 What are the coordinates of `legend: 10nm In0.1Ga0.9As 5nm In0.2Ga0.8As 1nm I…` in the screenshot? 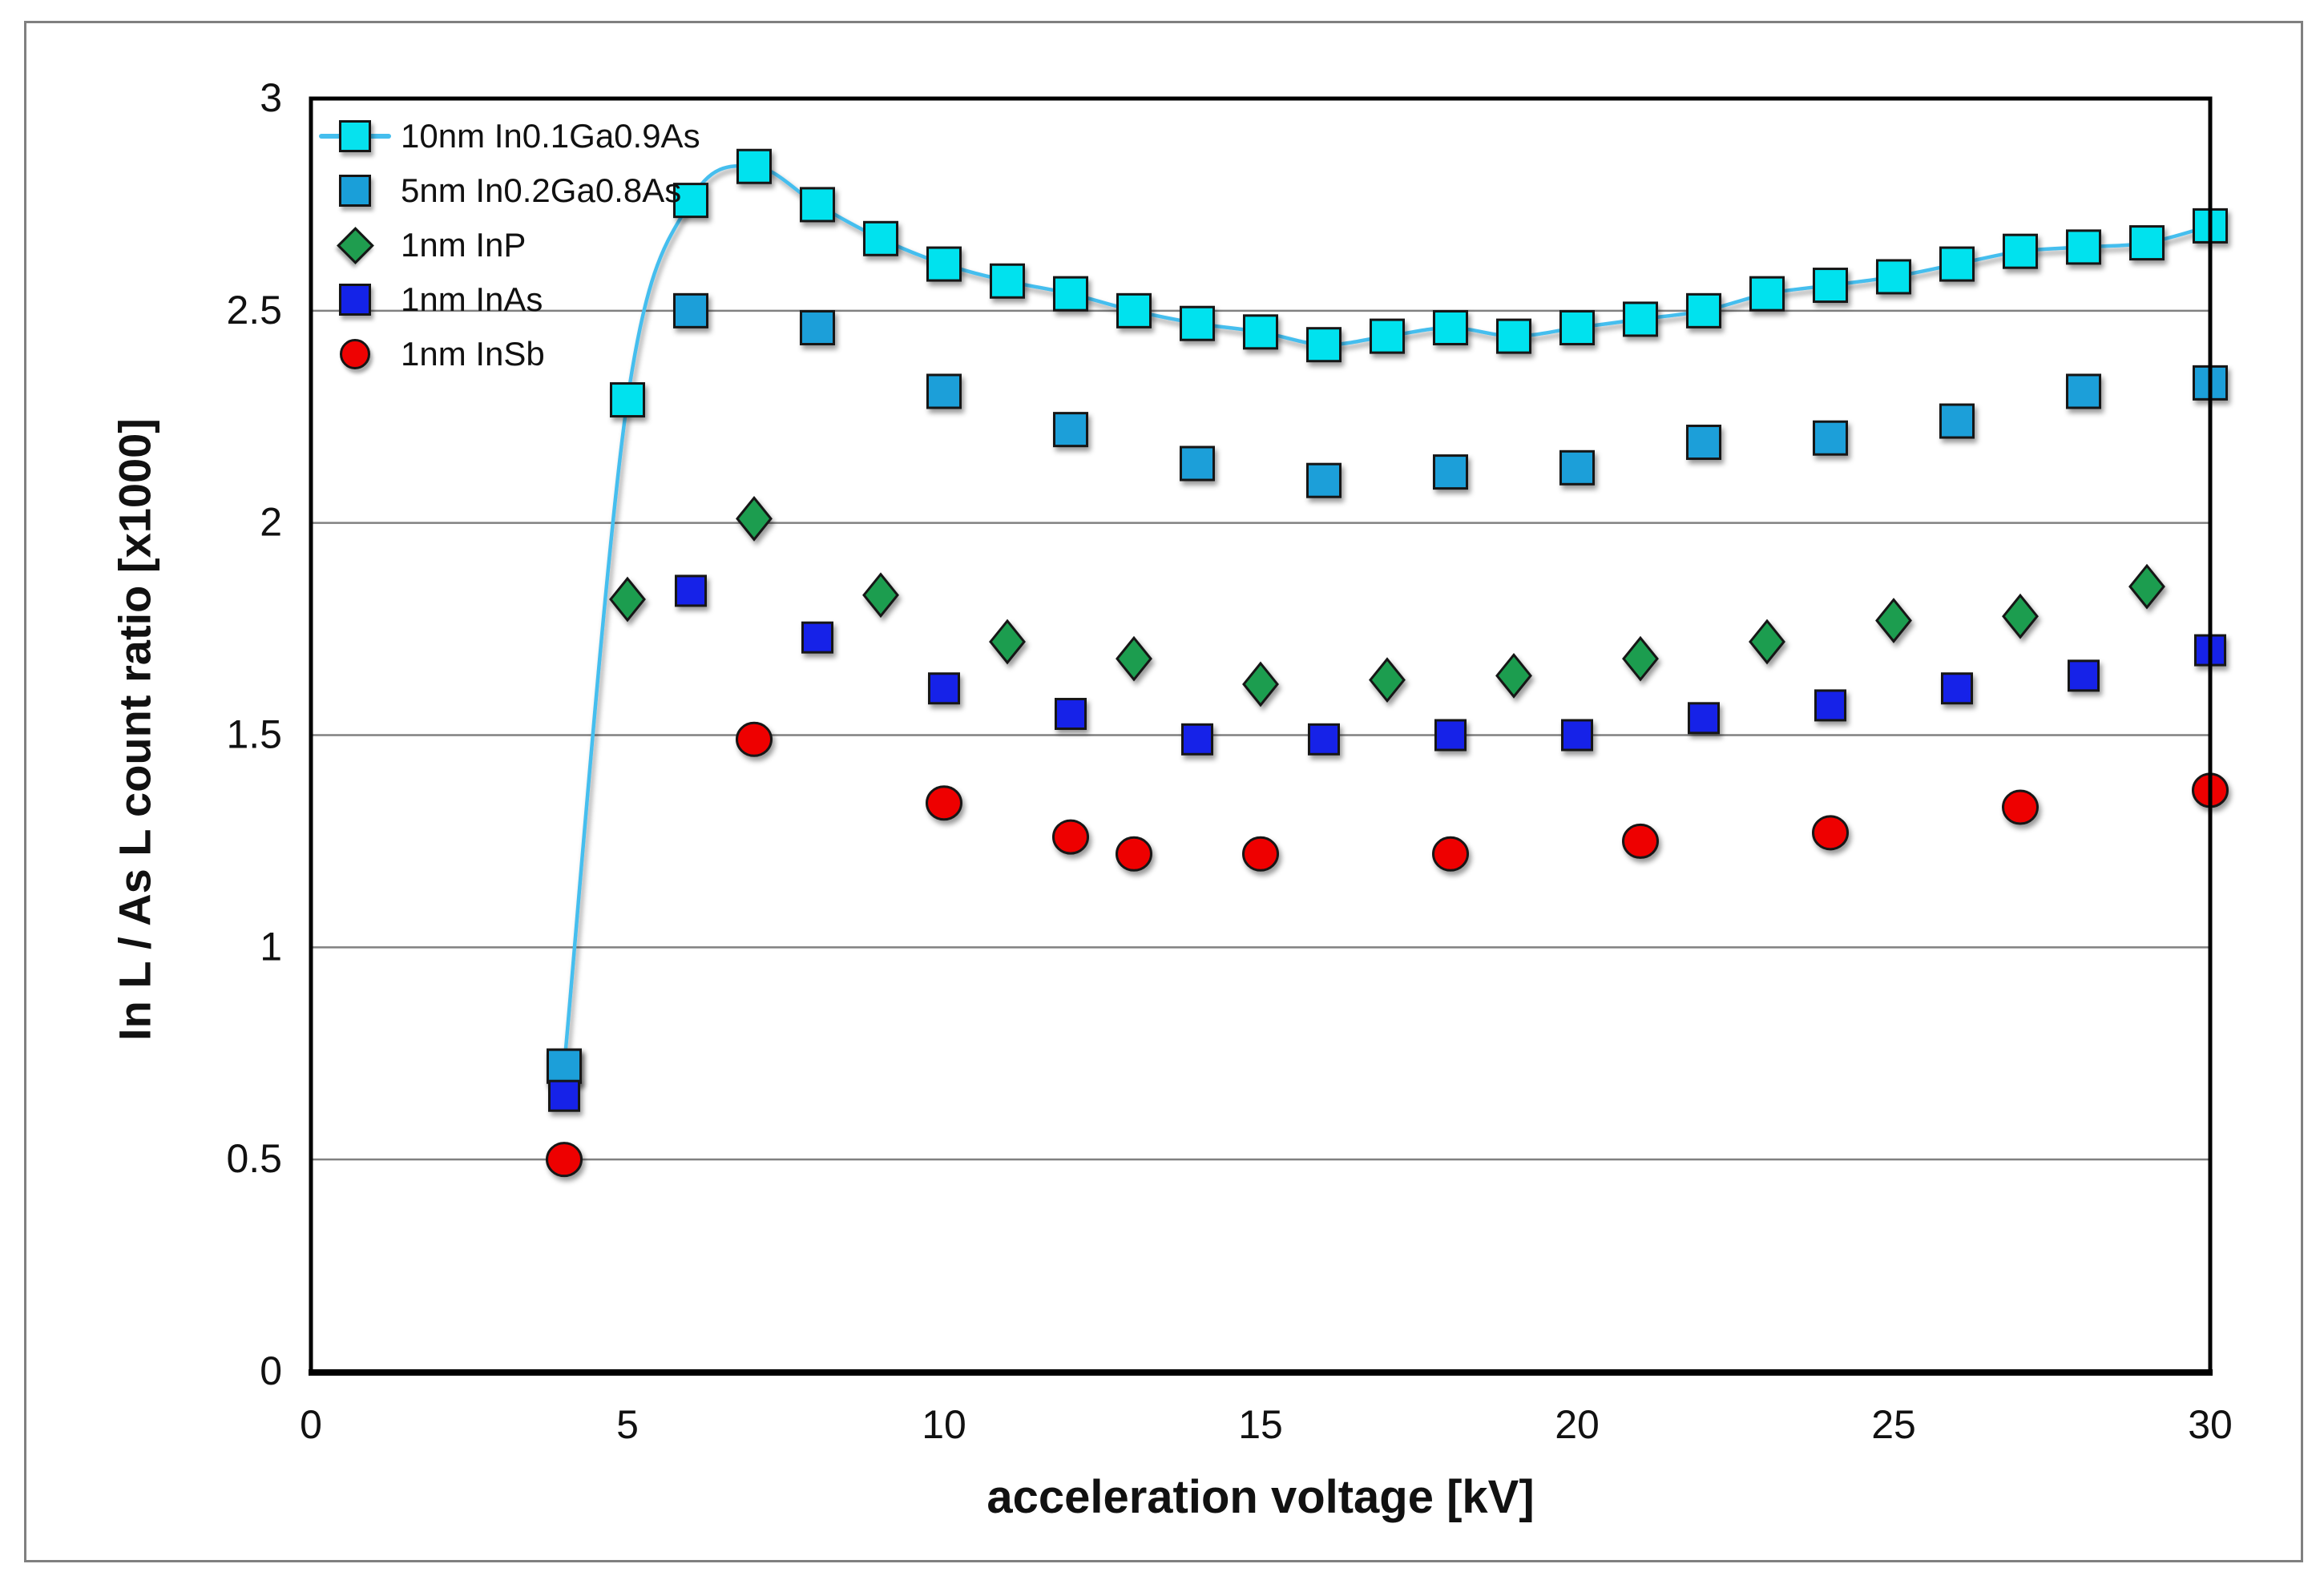 It's located at (509, 245).